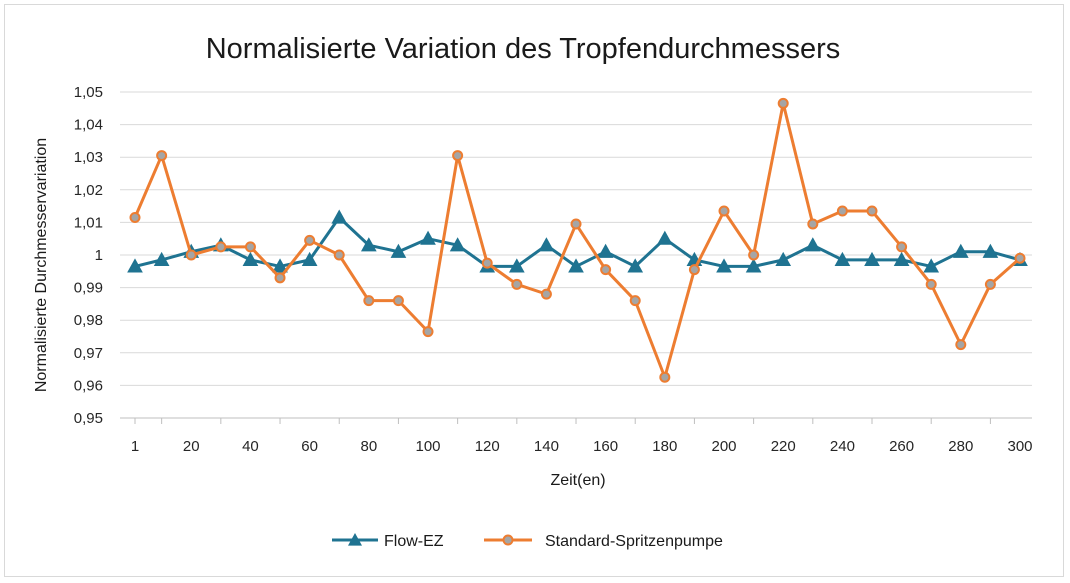 The width and height of the screenshot is (1070, 583). I want to click on x-tick-label: 40, so click(250, 446).